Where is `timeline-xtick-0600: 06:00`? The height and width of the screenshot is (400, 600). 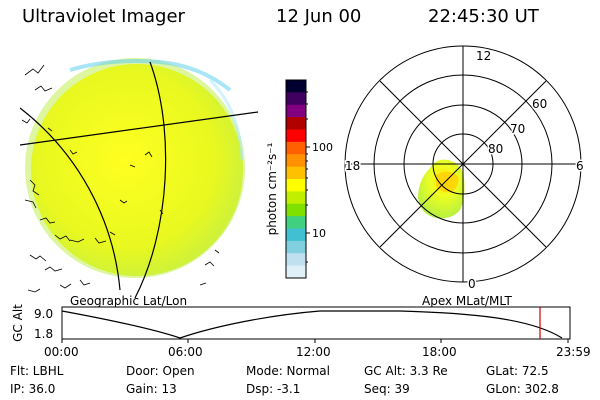 timeline-xtick-0600: 06:00 is located at coordinates (185, 352).